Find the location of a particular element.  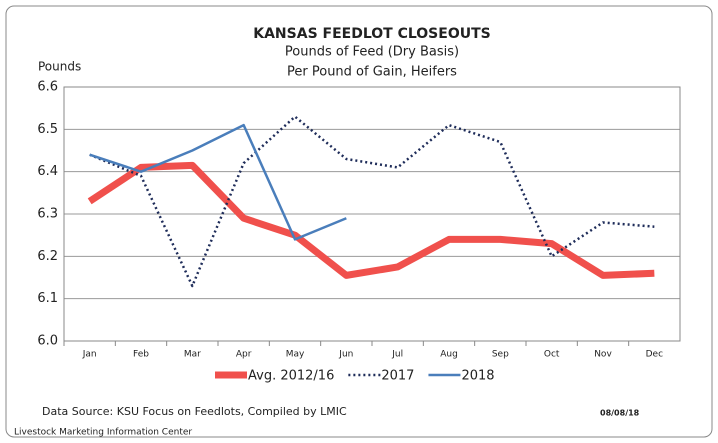

x-tick-label: Mar is located at coordinates (192, 355).